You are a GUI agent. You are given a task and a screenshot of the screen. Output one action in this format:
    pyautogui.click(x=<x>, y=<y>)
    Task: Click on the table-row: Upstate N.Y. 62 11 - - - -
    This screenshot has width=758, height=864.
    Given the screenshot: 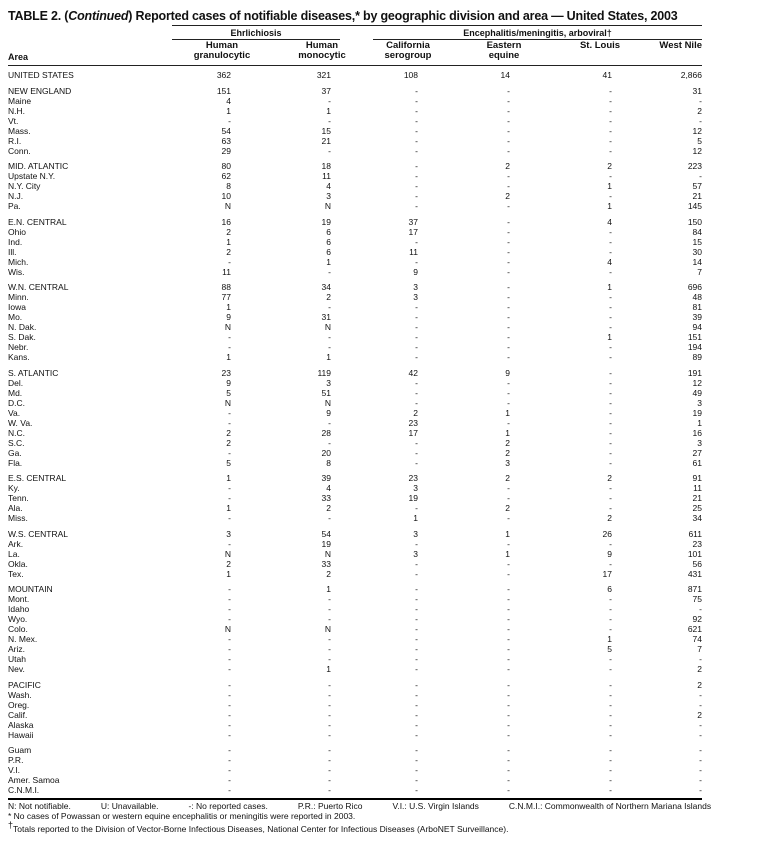 What is the action you would take?
    pyautogui.click(x=379, y=176)
    